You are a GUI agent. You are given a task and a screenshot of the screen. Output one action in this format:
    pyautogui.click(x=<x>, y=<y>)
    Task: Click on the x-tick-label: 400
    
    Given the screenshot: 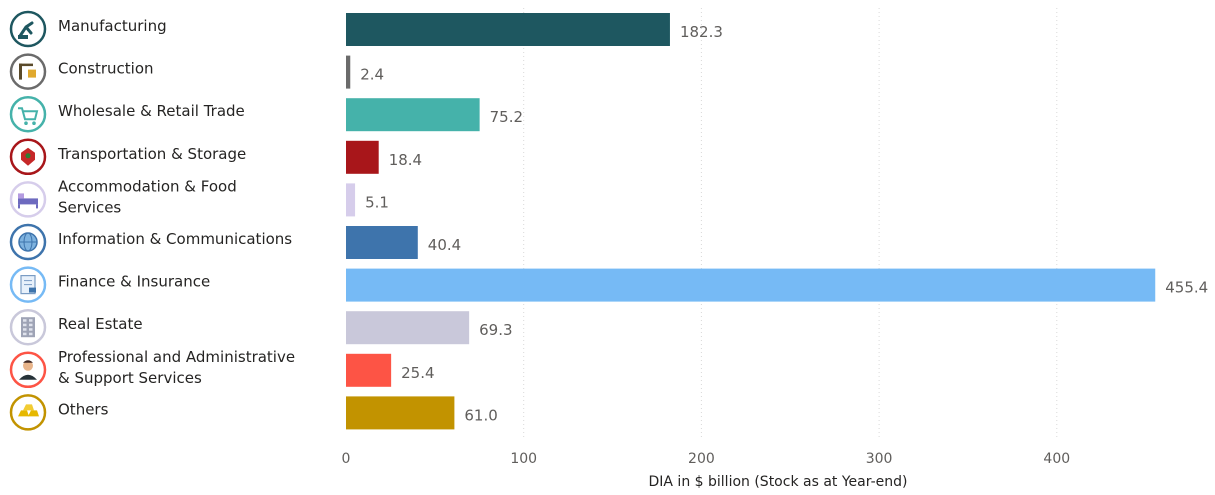 What is the action you would take?
    pyautogui.click(x=1056, y=459)
    